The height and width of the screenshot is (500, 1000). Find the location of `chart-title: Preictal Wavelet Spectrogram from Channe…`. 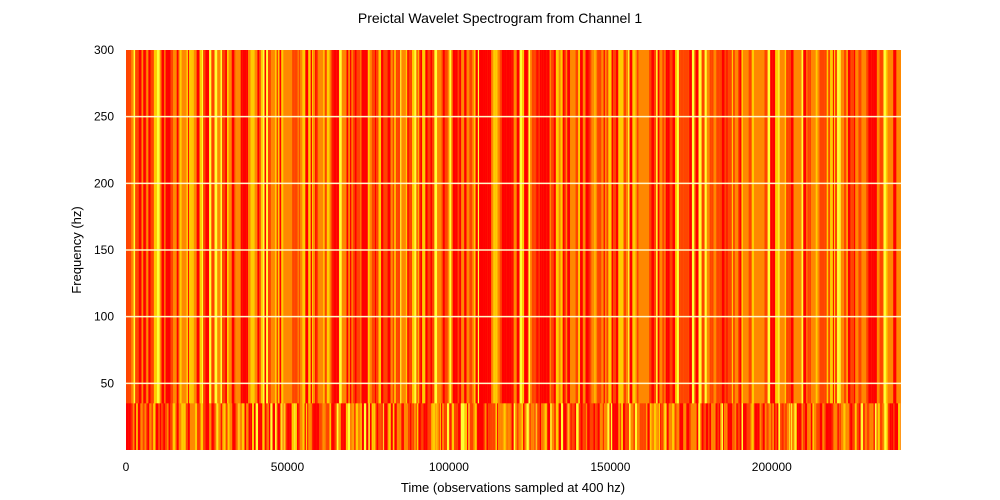

chart-title: Preictal Wavelet Spectrogram from Channe… is located at coordinates (500, 18).